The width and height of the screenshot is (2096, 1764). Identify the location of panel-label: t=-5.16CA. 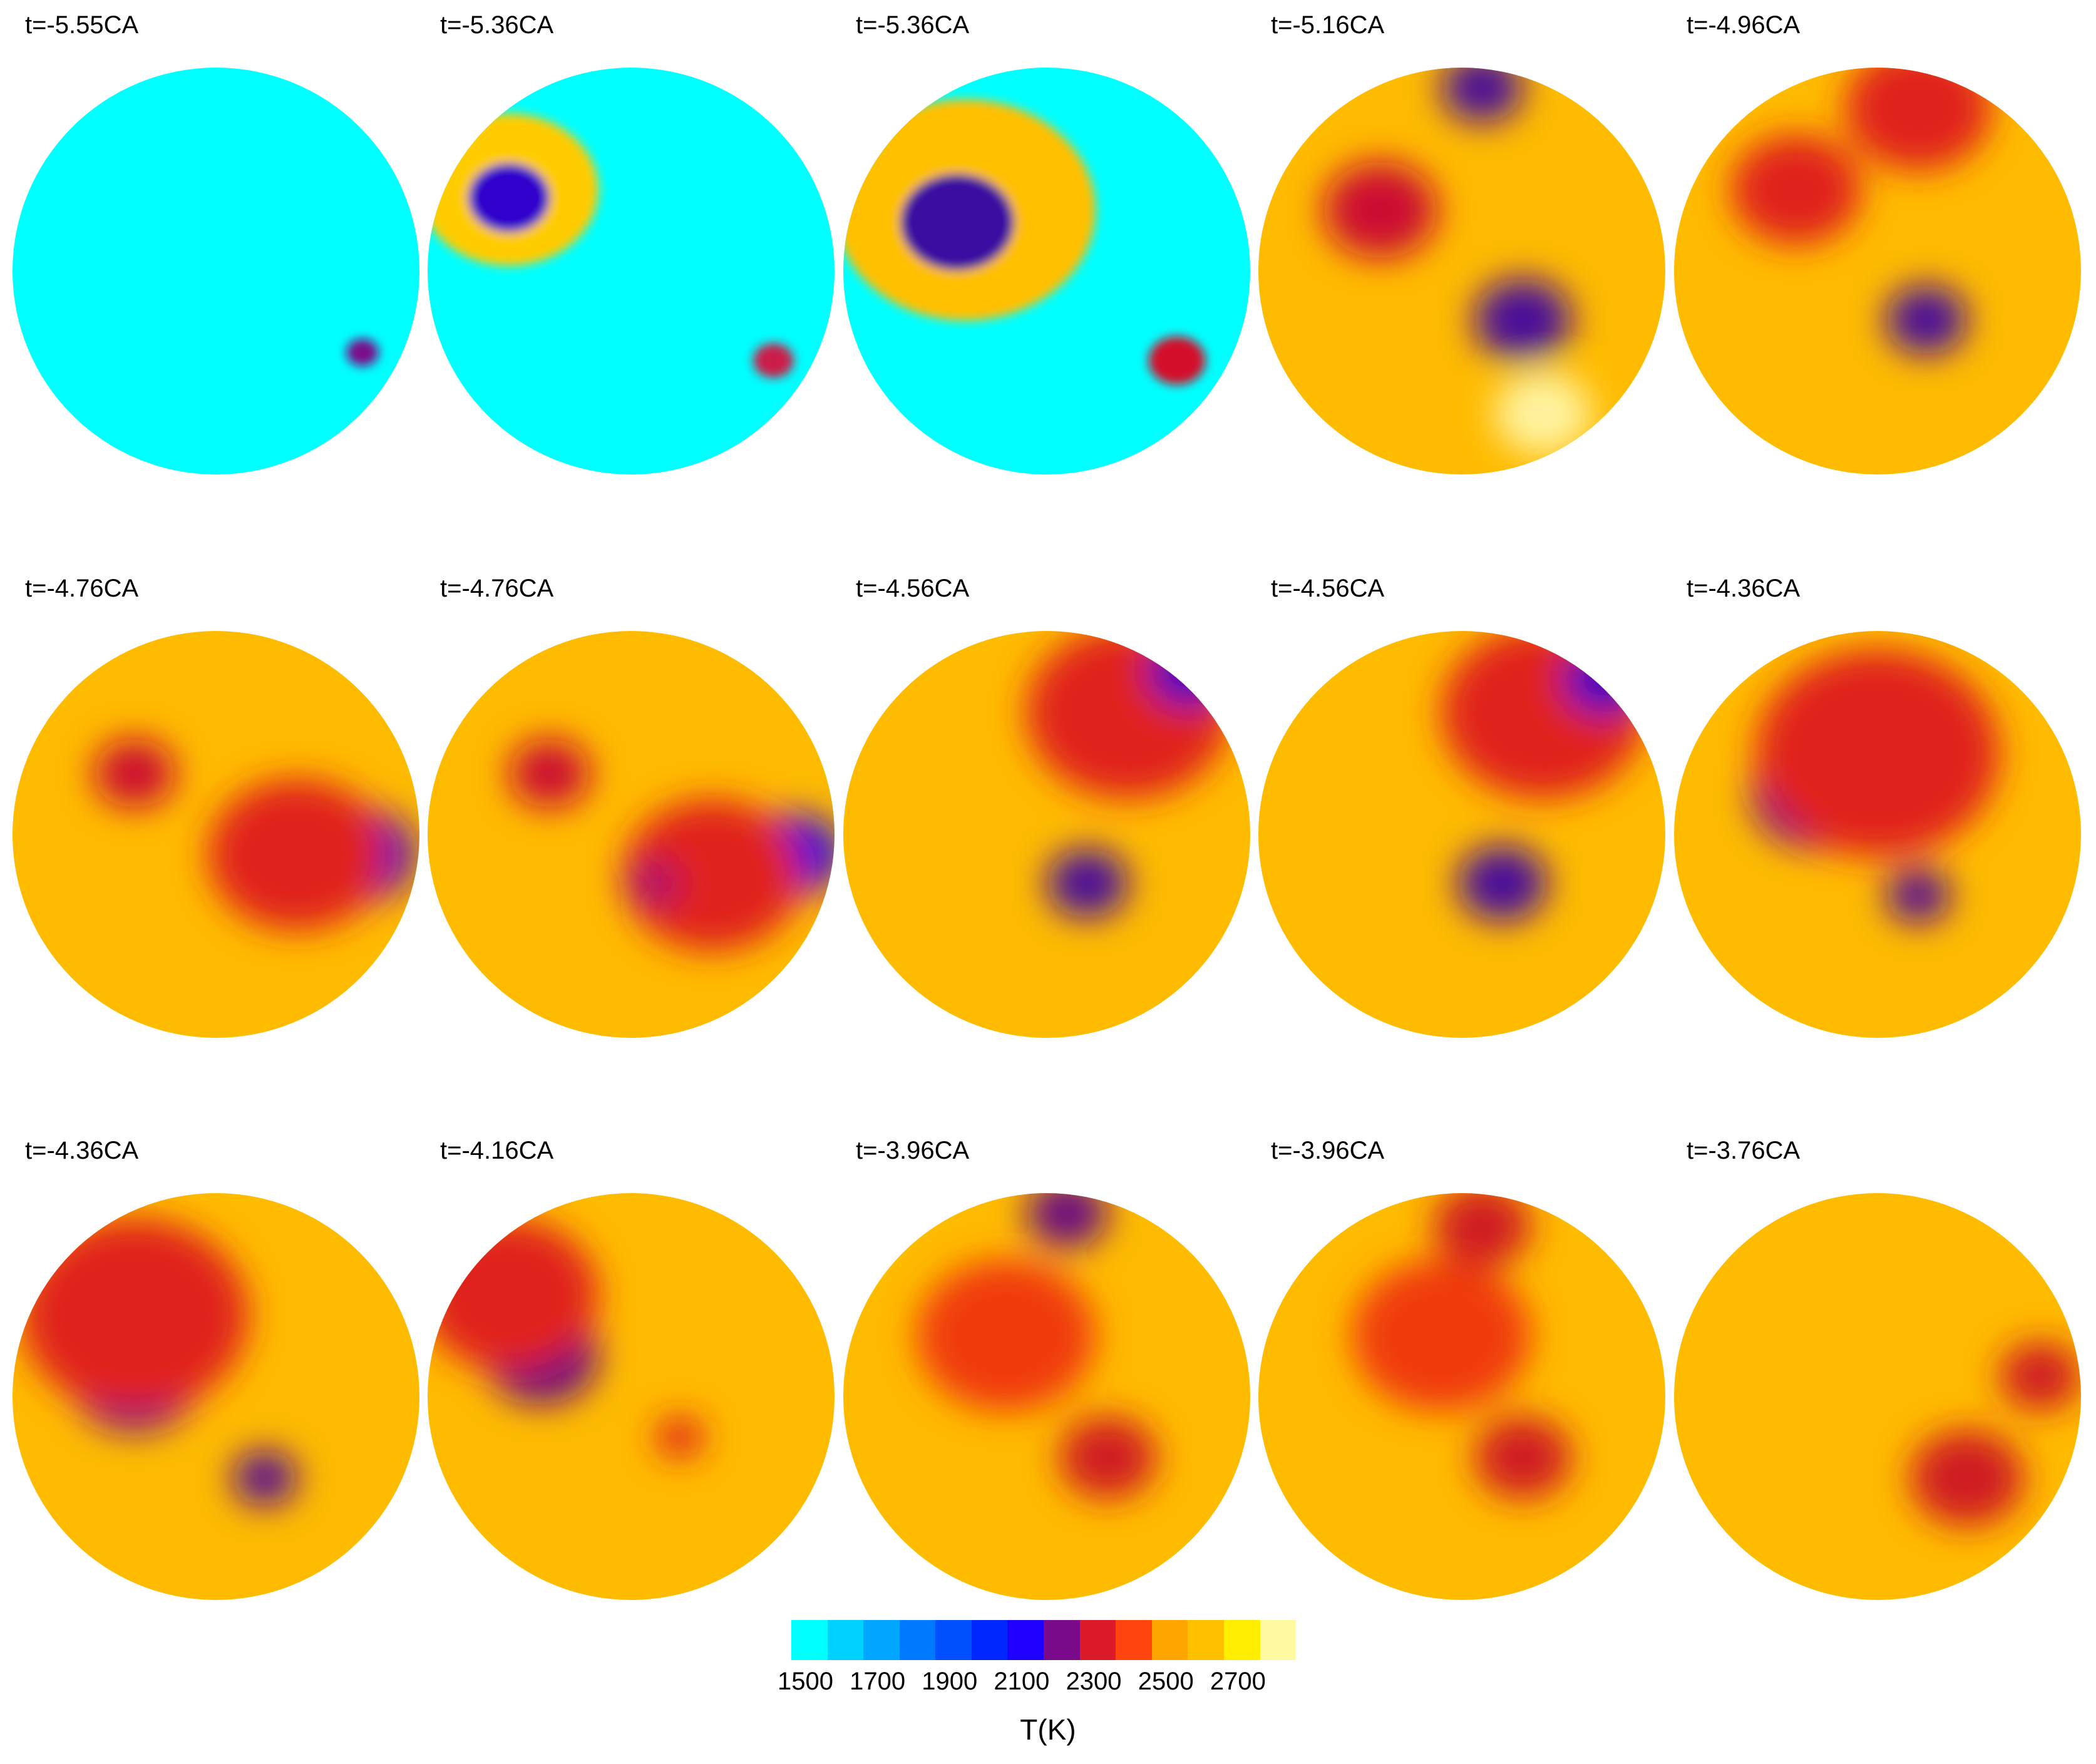
(1328, 25).